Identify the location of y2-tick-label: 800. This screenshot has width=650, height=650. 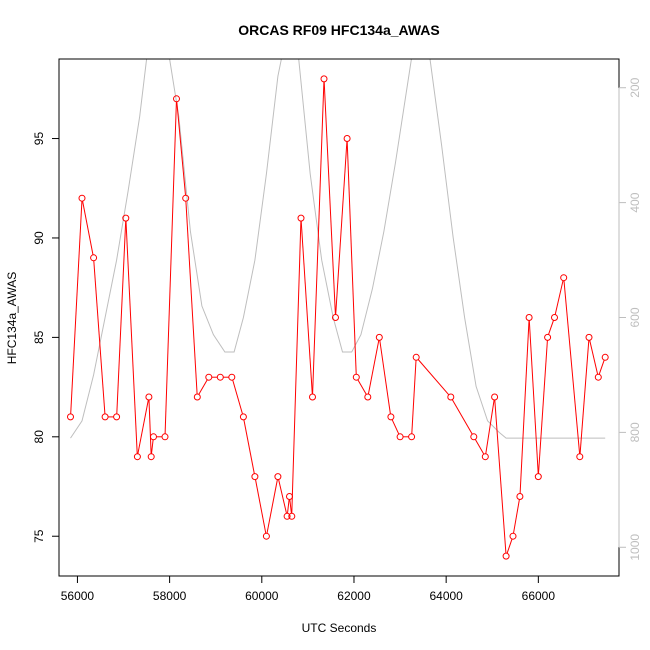
(635, 432).